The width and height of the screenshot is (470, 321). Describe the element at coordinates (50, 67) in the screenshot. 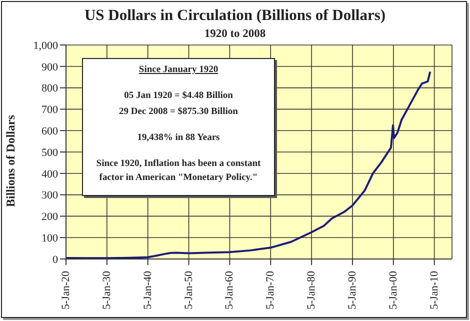

I see `y-tick-label: 900` at that location.